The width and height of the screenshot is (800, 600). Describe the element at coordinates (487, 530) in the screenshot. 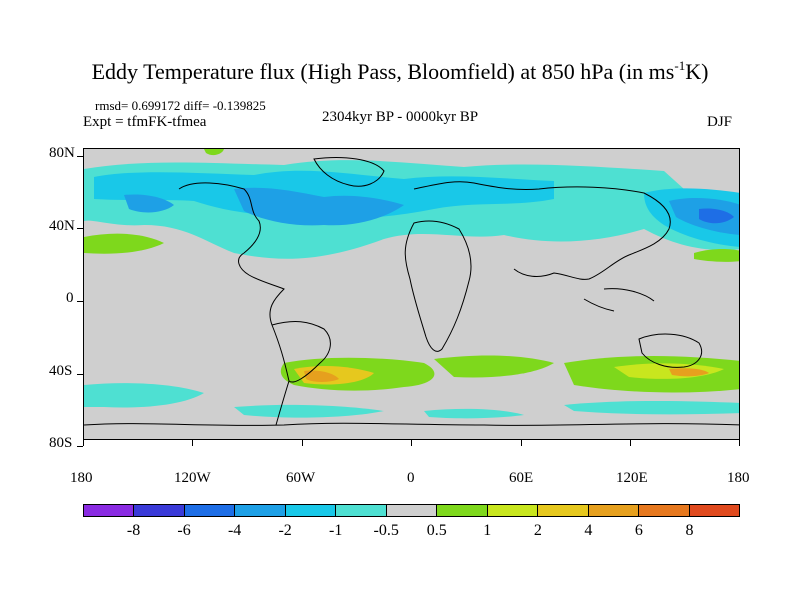

I see `colorbar-label: 1` at that location.